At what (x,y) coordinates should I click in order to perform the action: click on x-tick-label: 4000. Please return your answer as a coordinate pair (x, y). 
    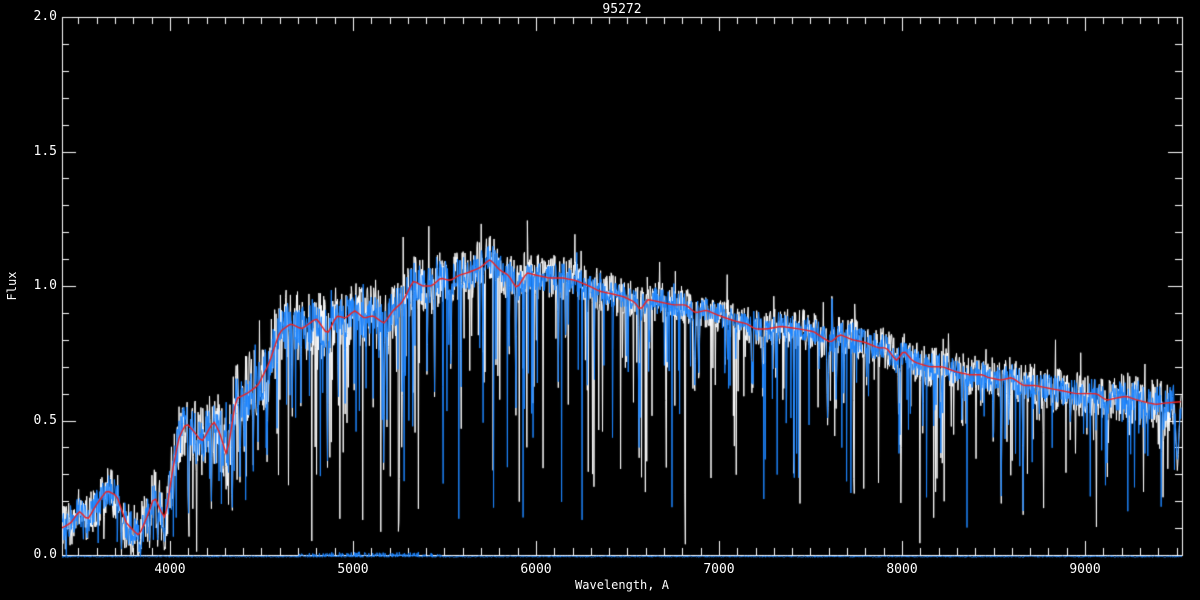
    Looking at the image, I should click on (170, 569).